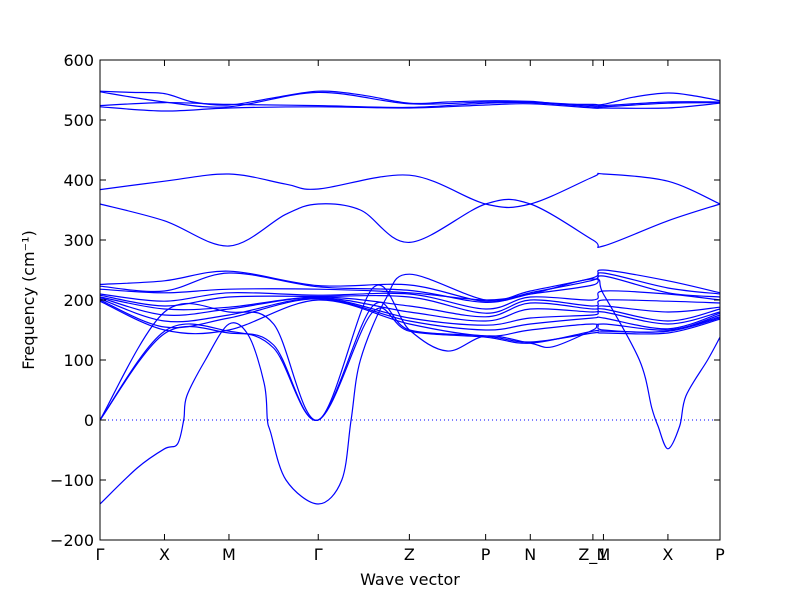 The image size is (800, 605). I want to click on y-tick-label: 400, so click(78, 180).